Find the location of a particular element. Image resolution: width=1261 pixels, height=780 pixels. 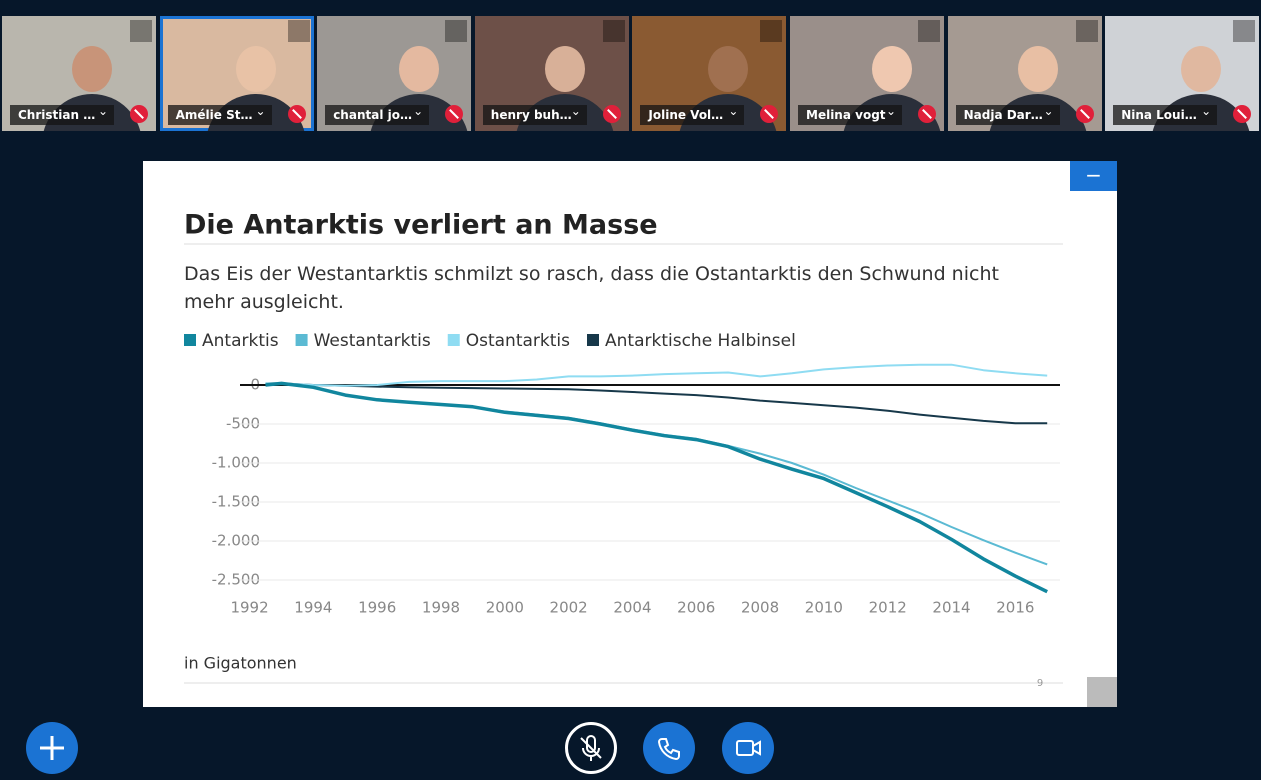

y-tick-label: -1.000 is located at coordinates (236, 463).